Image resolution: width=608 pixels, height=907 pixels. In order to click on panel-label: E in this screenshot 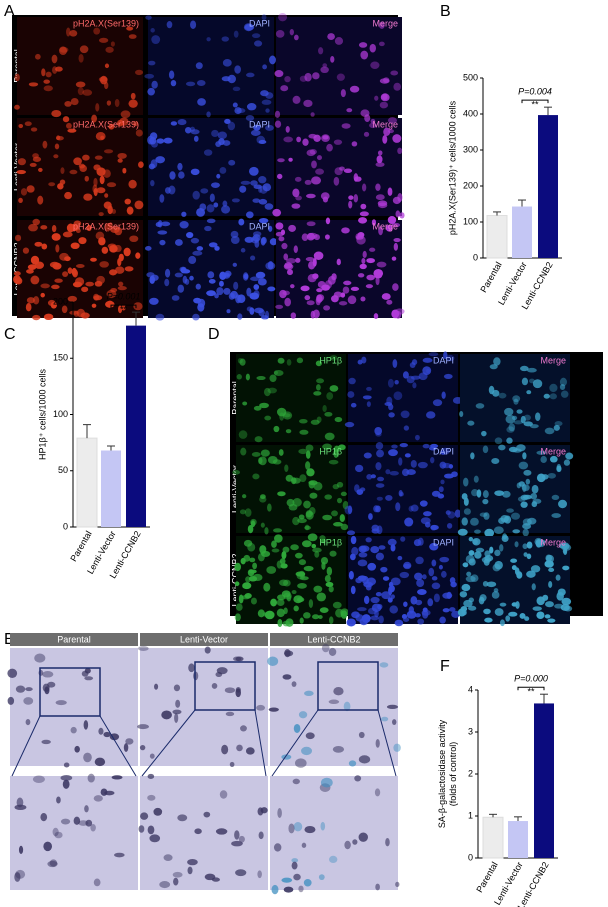, I will do `click(9, 639)`.